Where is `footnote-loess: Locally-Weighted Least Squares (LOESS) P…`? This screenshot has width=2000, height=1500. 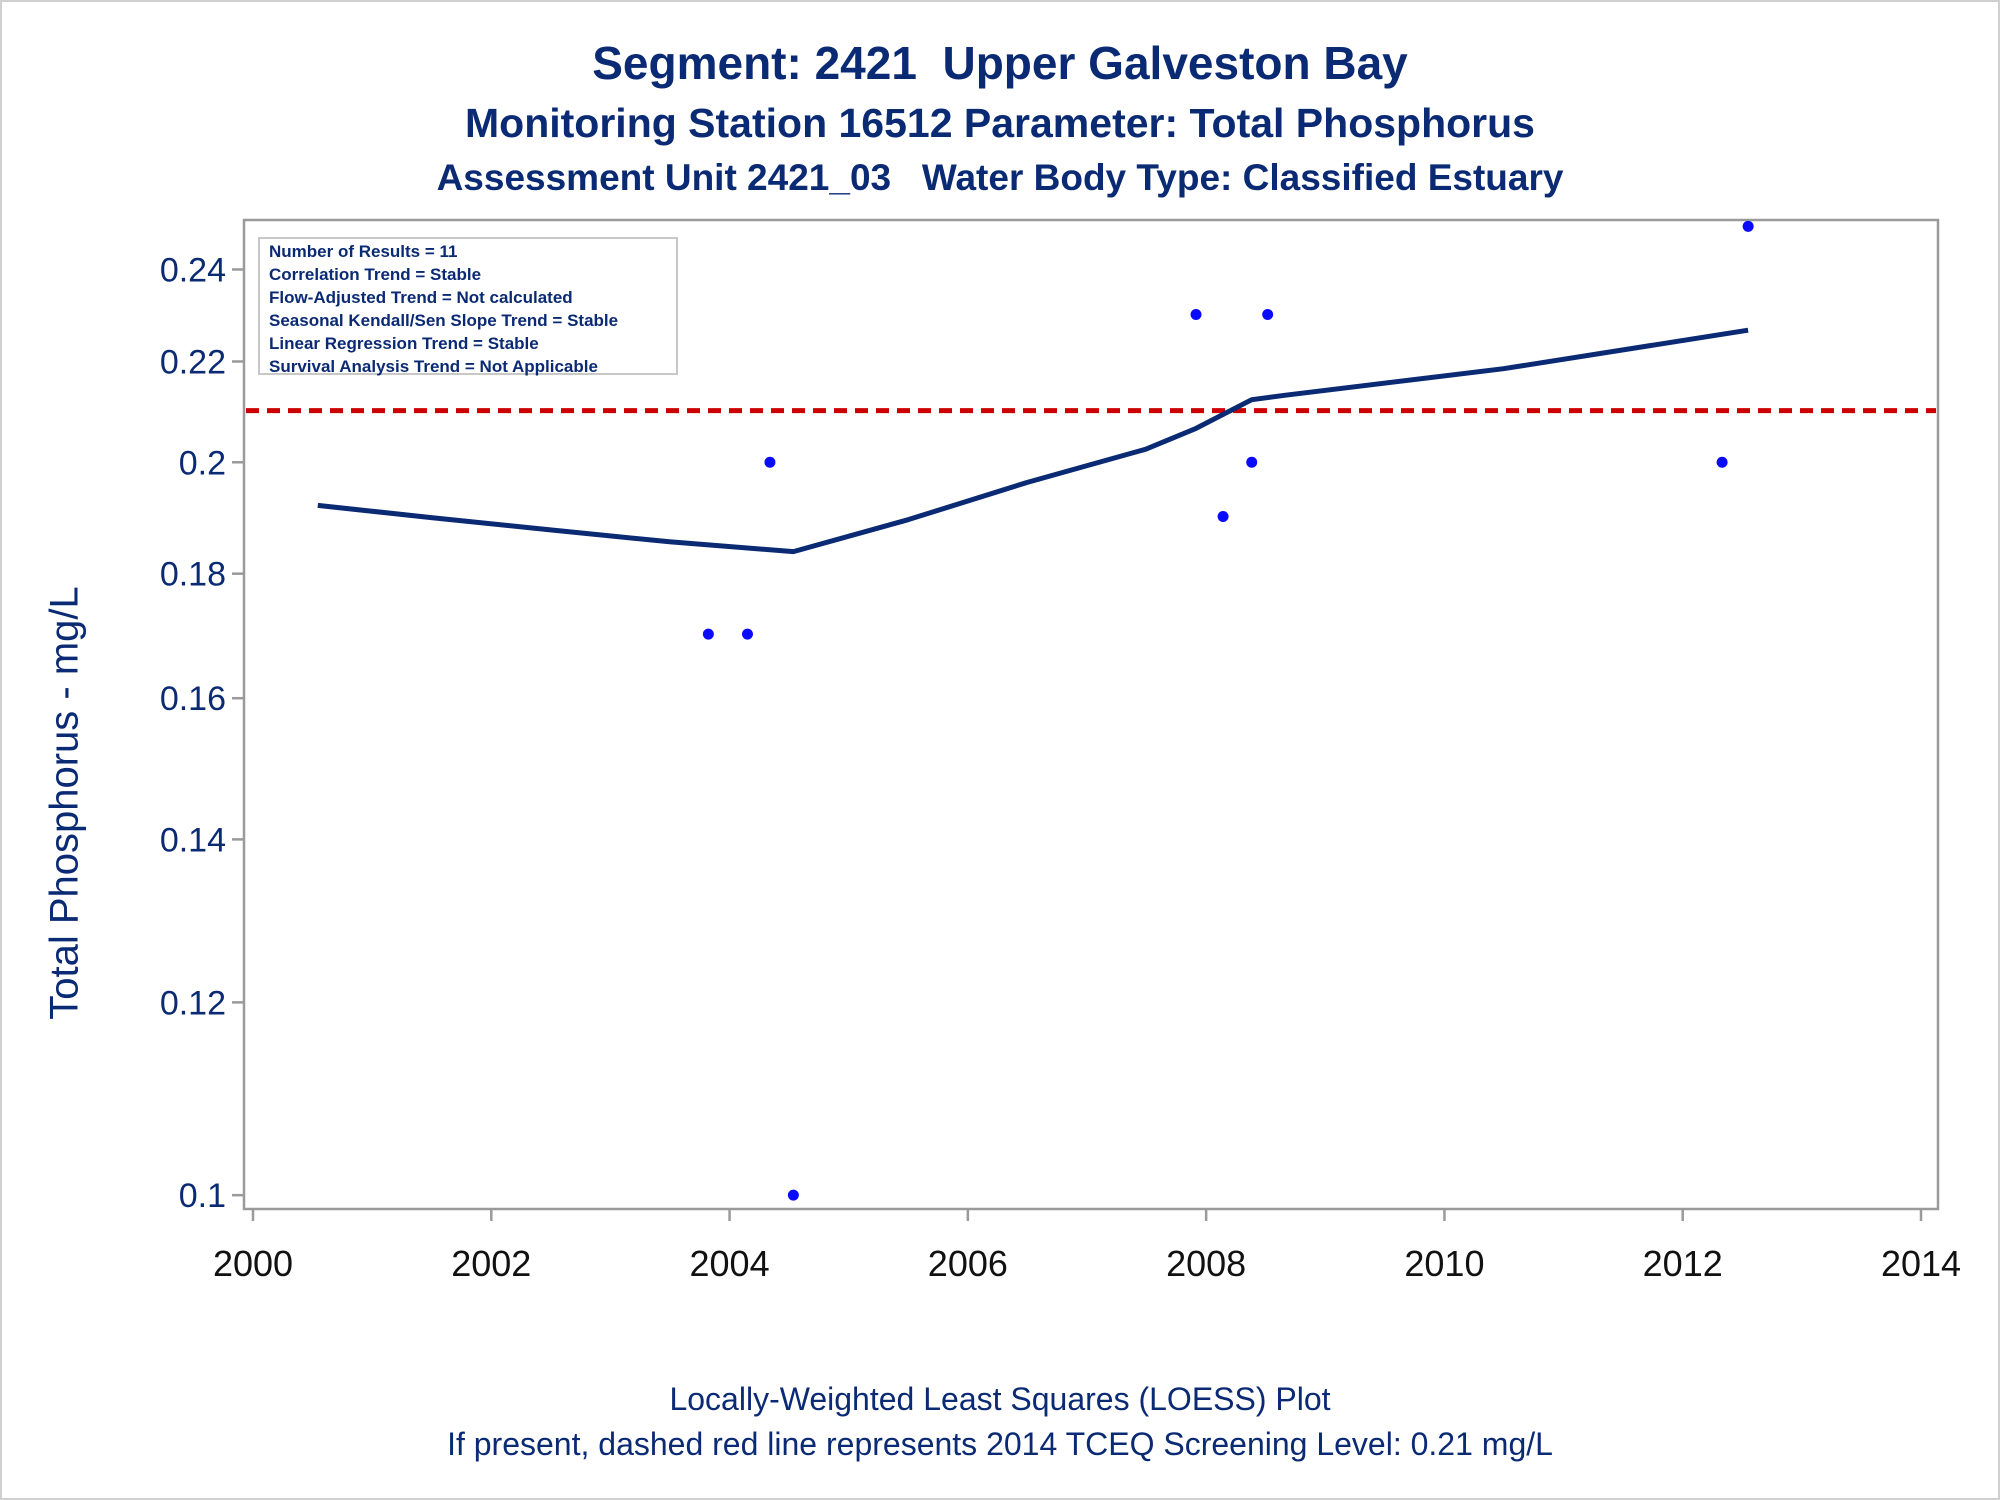 footnote-loess: Locally-Weighted Least Squares (LOESS) P… is located at coordinates (1000, 1399).